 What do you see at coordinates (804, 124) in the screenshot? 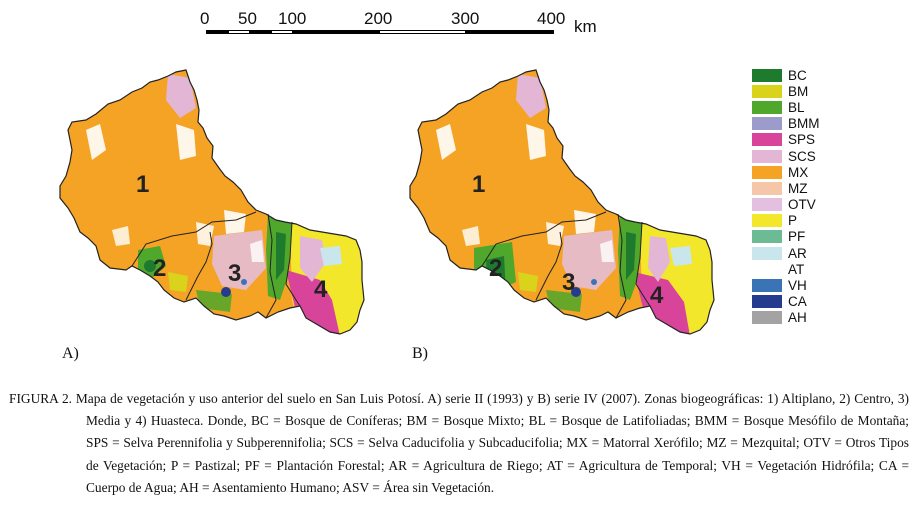
I see `legend-code: BMM` at bounding box center [804, 124].